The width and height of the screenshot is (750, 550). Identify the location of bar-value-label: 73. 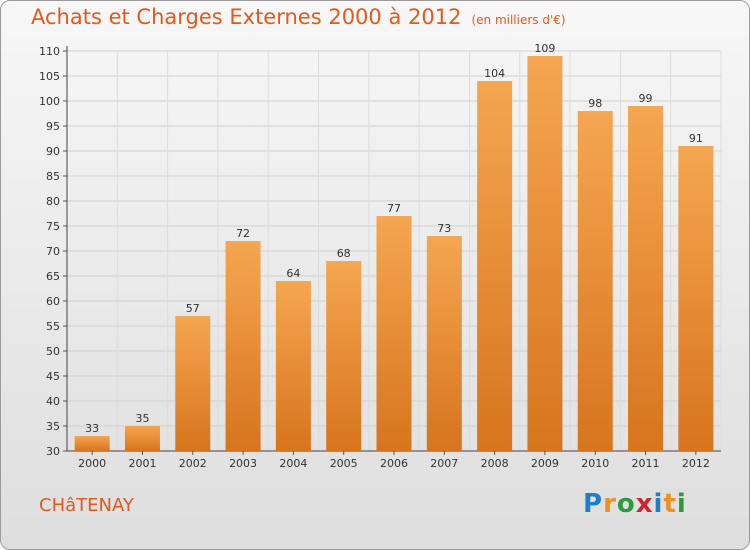
(444, 228).